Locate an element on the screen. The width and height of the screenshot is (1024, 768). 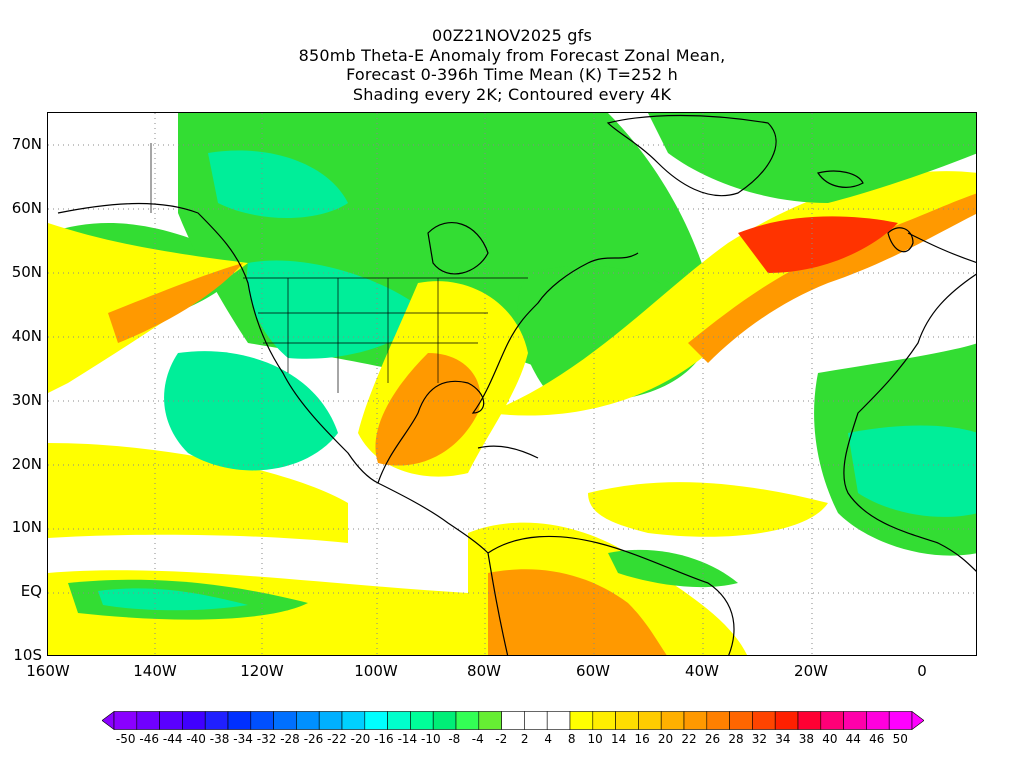
colorbar-label: 10 is located at coordinates (595, 739).